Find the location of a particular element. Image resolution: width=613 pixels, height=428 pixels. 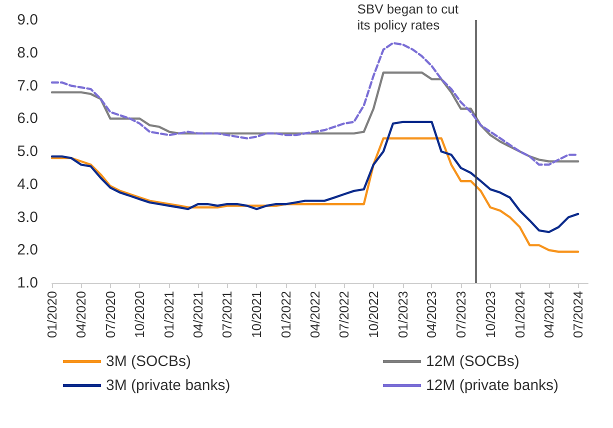

y-tick-label: 9.0 is located at coordinates (27, 20).